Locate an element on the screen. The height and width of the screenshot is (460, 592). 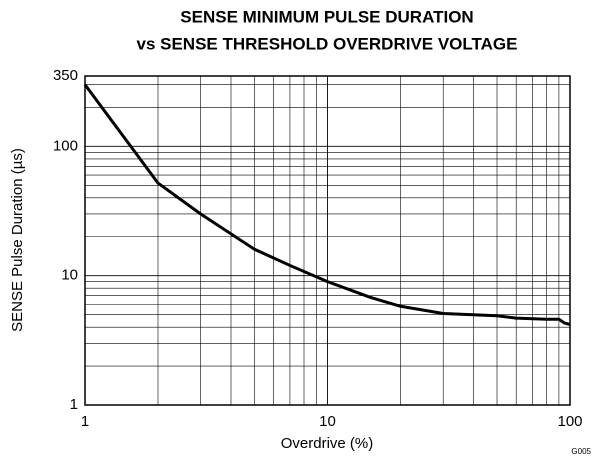
figure-id: G005 is located at coordinates (581, 451).